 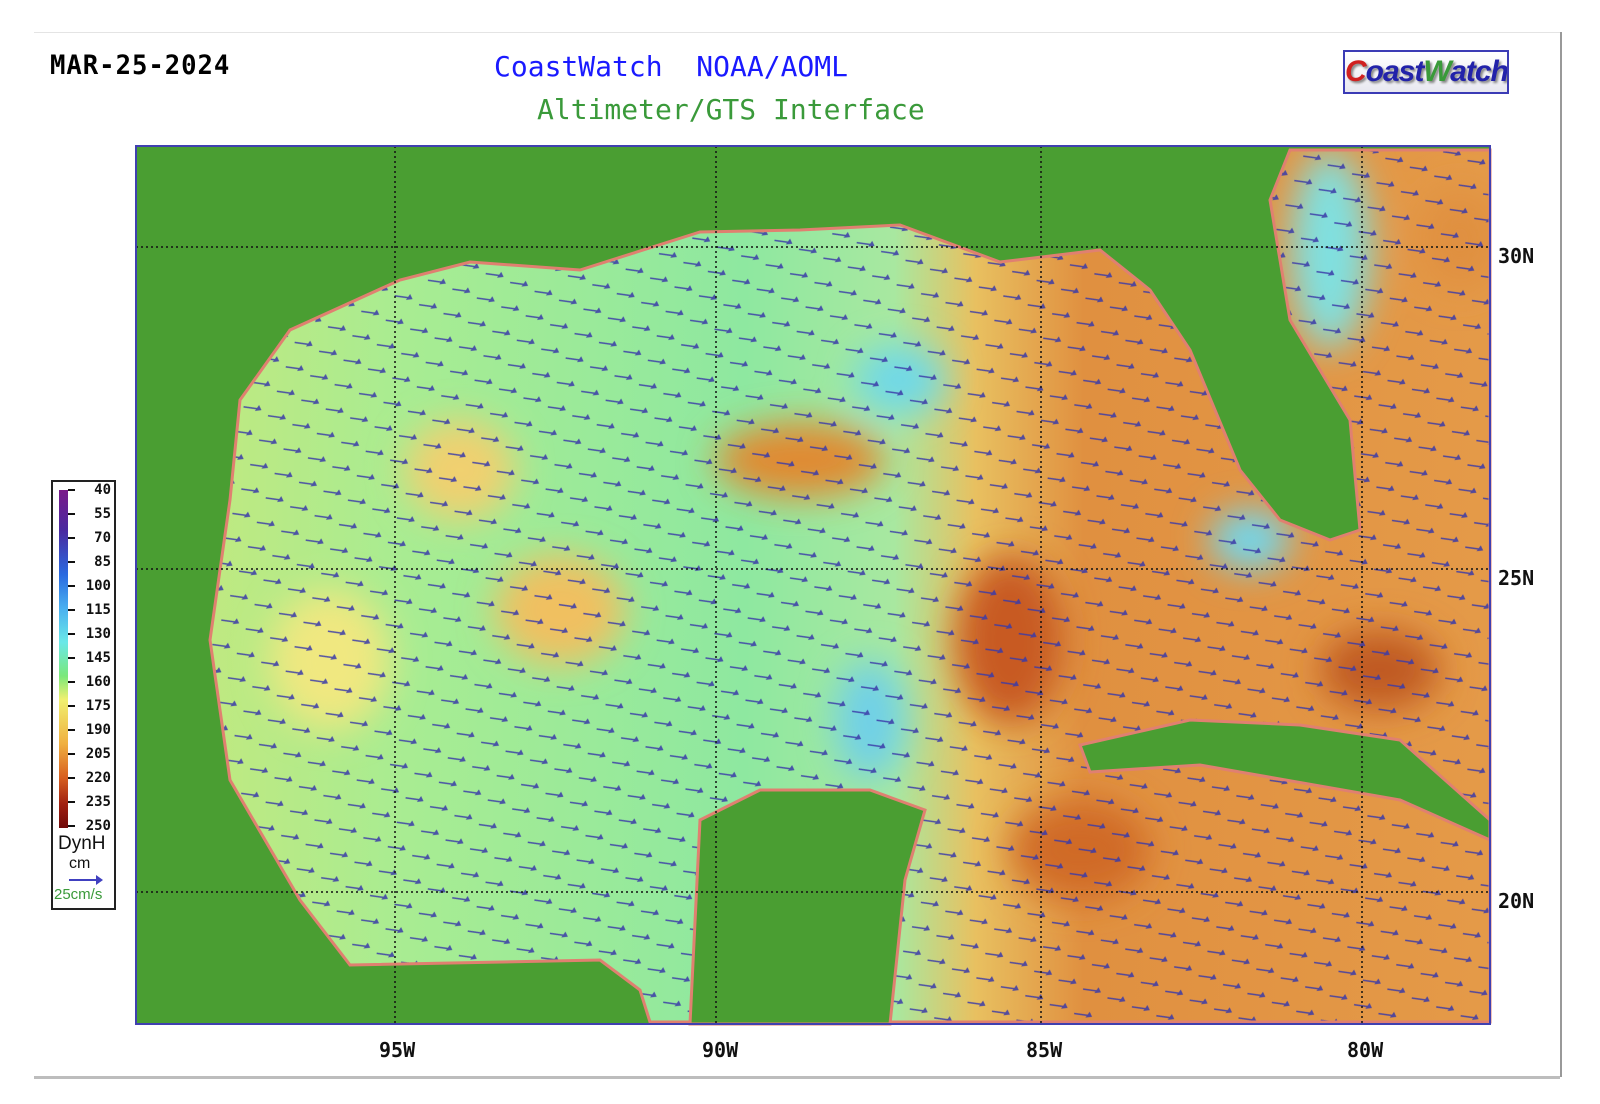 What do you see at coordinates (63, 659) in the screenshot?
I see `colorbar` at bounding box center [63, 659].